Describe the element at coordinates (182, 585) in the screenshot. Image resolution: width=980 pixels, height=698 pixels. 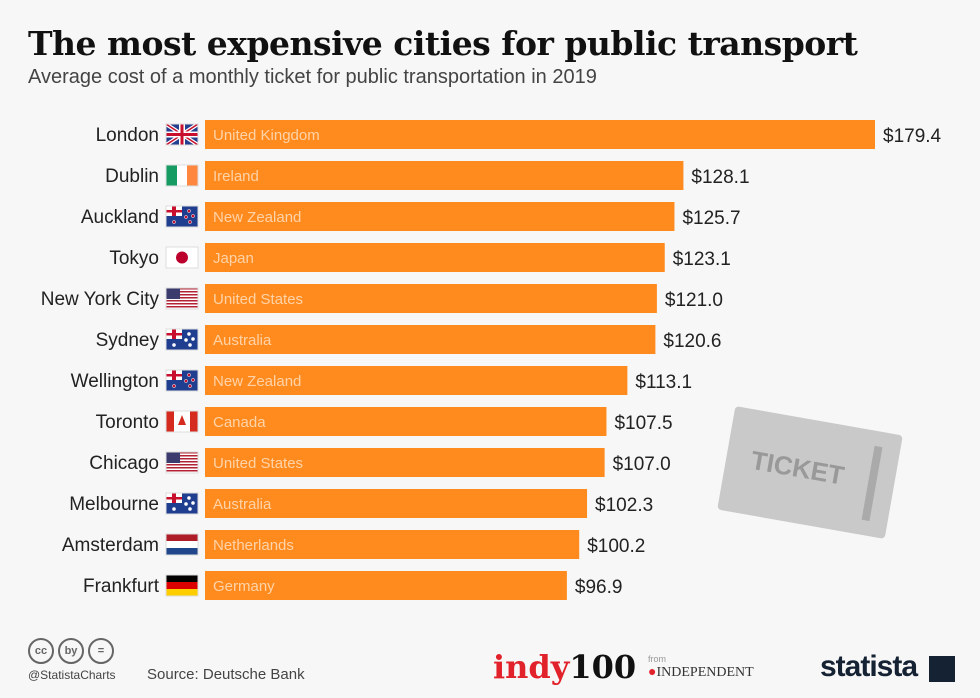
I see `de-flag-icon` at that location.